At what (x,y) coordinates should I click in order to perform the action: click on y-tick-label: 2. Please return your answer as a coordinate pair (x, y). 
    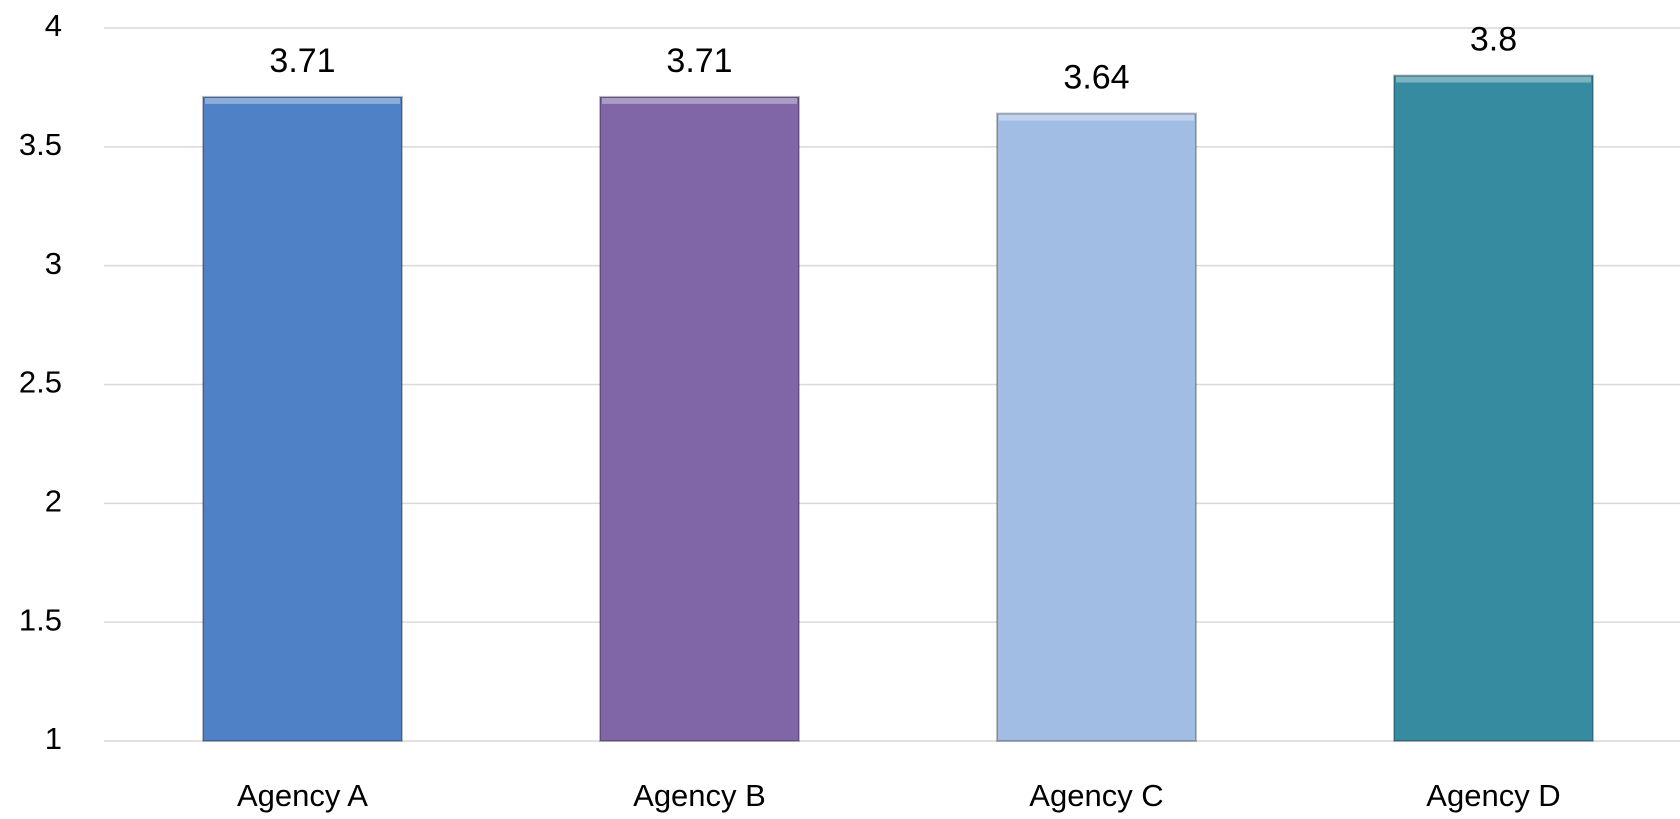
    Looking at the image, I should click on (53, 501).